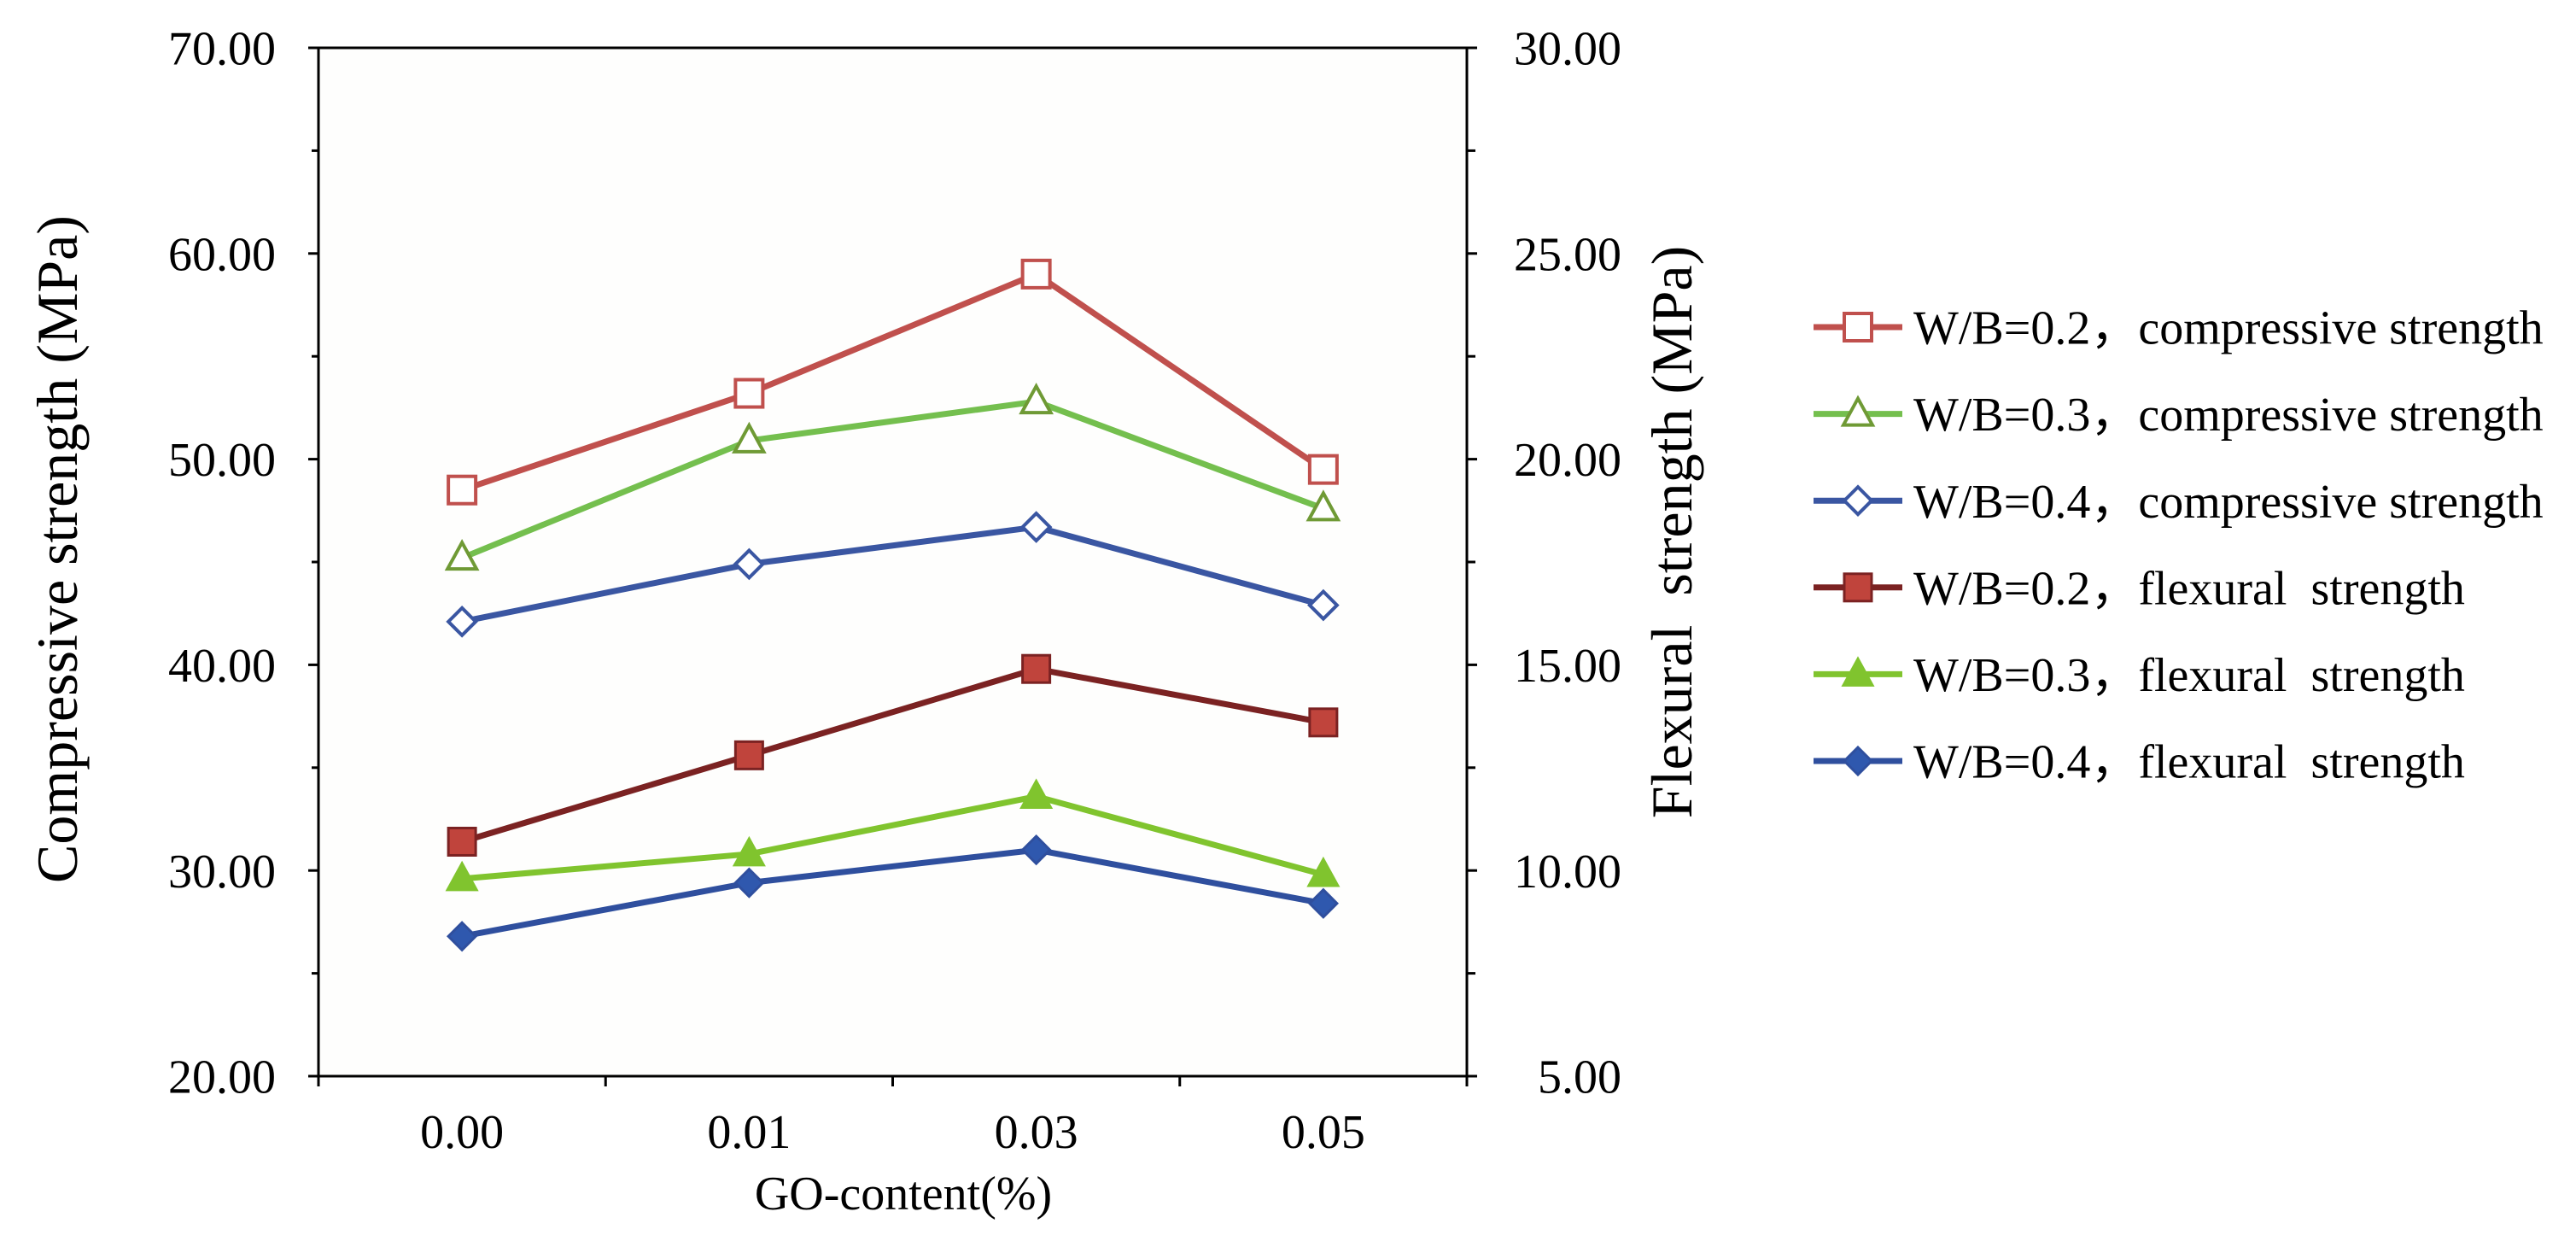 The width and height of the screenshot is (2576, 1241). What do you see at coordinates (222, 872) in the screenshot?
I see `y-left-tick-label: 30.00` at bounding box center [222, 872].